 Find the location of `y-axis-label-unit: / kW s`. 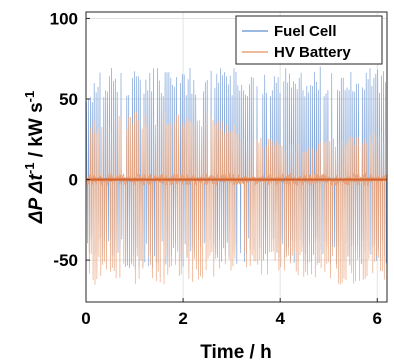

y-axis-label-unit: / kW s is located at coordinates (36, 132).